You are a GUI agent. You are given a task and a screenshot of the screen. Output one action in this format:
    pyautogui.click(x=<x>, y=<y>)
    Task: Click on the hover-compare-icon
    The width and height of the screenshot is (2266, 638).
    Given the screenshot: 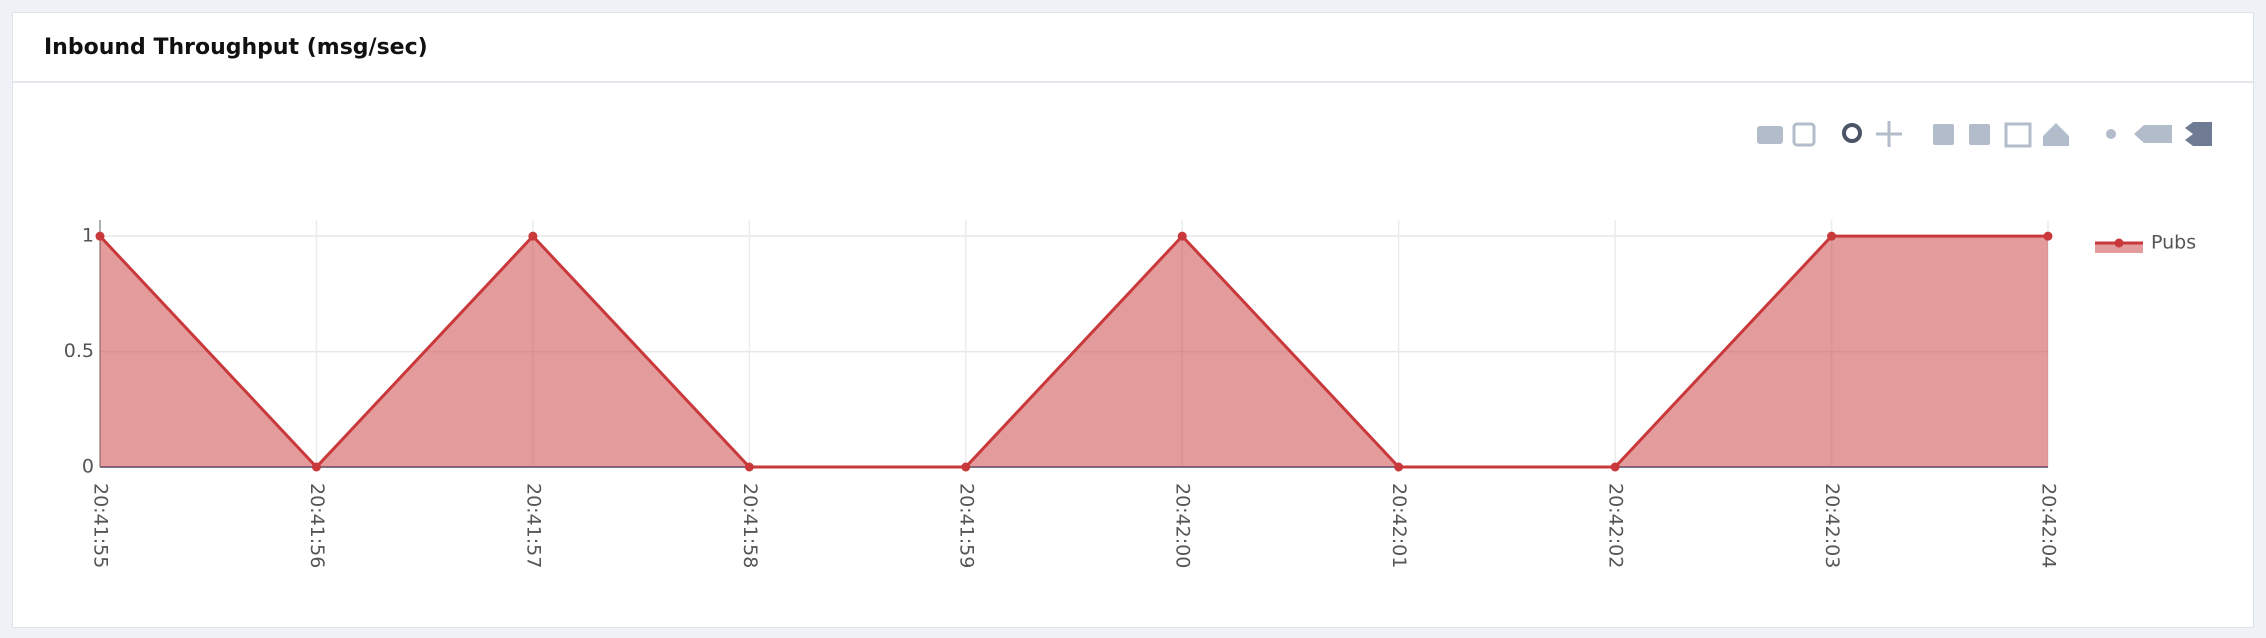 What is the action you would take?
    pyautogui.click(x=2198, y=134)
    